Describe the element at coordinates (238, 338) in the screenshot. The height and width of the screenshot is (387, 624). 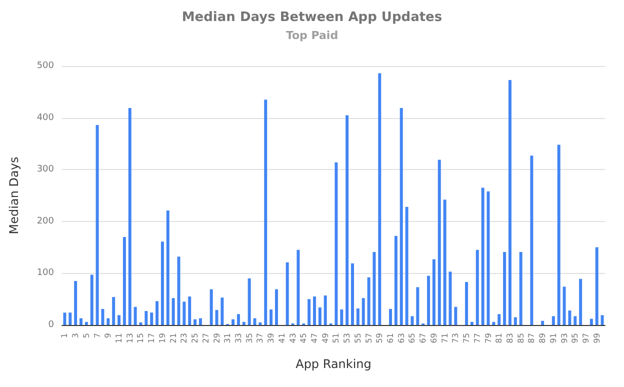
I see `x-tick-label: 33` at that location.